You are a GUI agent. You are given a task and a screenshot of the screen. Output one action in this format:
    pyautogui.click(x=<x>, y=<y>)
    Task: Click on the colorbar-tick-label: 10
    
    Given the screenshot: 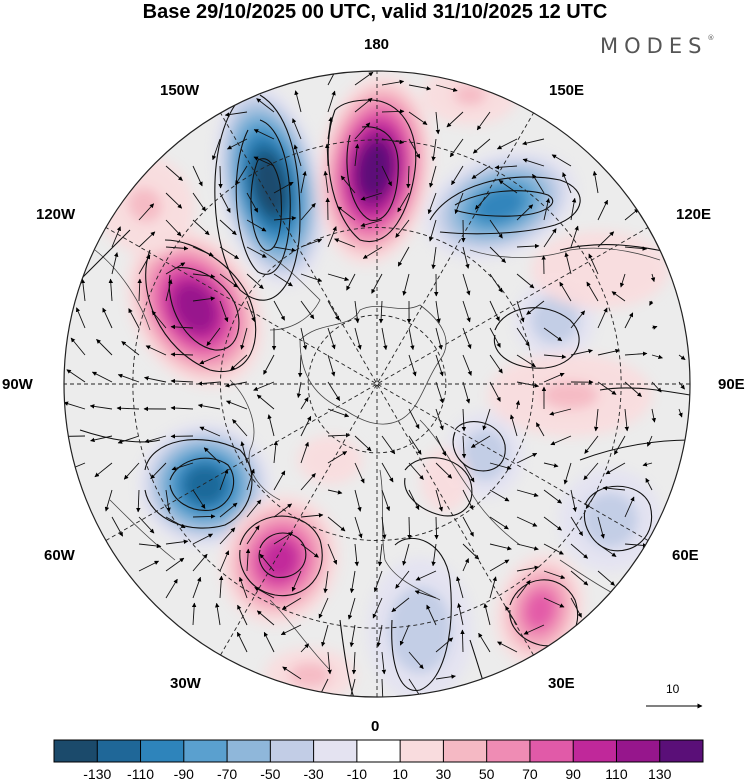 What is the action you would take?
    pyautogui.click(x=400, y=774)
    